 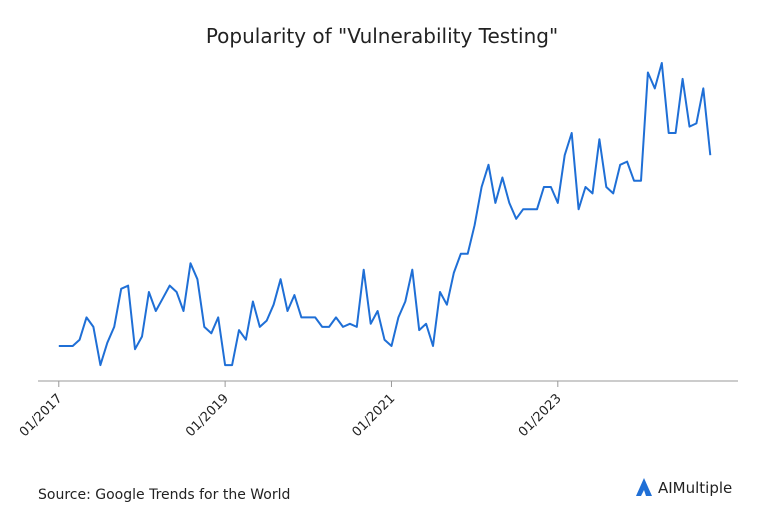 What do you see at coordinates (164, 495) in the screenshot?
I see `source-note: Source: Google Trends for the World` at bounding box center [164, 495].